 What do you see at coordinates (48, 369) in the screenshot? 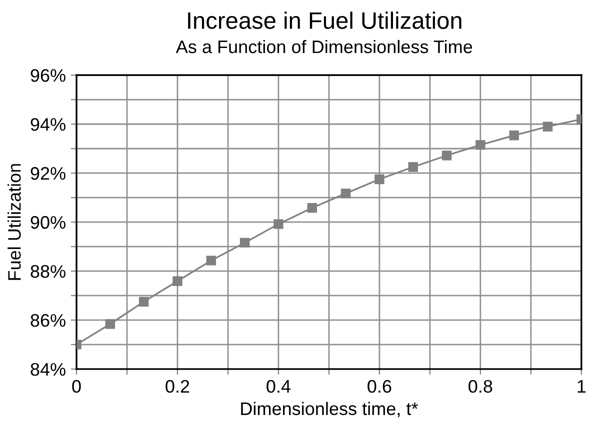
I see `y-tick-label: 84%` at bounding box center [48, 369].